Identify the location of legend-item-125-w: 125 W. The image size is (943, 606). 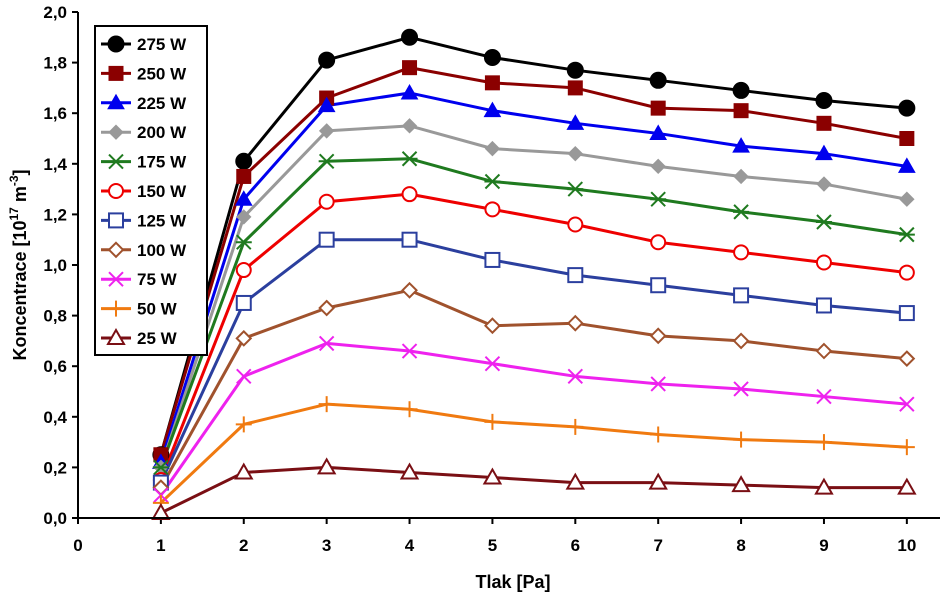
(144, 220).